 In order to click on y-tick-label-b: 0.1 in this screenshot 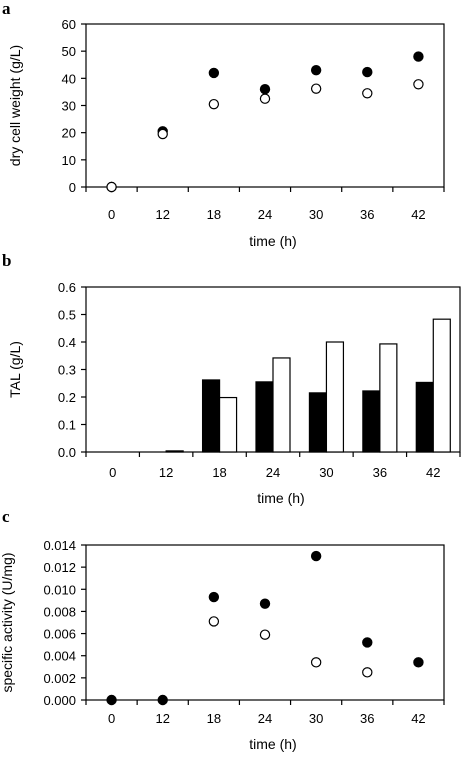, I will do `click(67, 425)`.